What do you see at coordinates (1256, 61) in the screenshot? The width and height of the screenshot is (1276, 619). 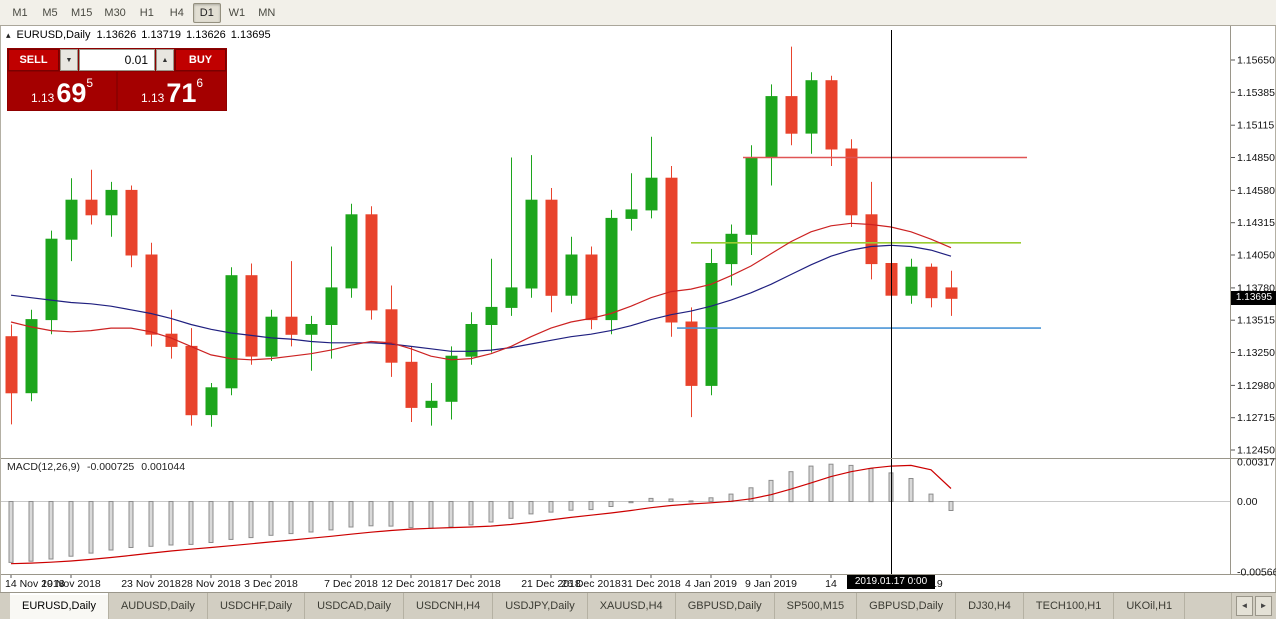 I see `price-axis-label: 1.15650` at bounding box center [1256, 61].